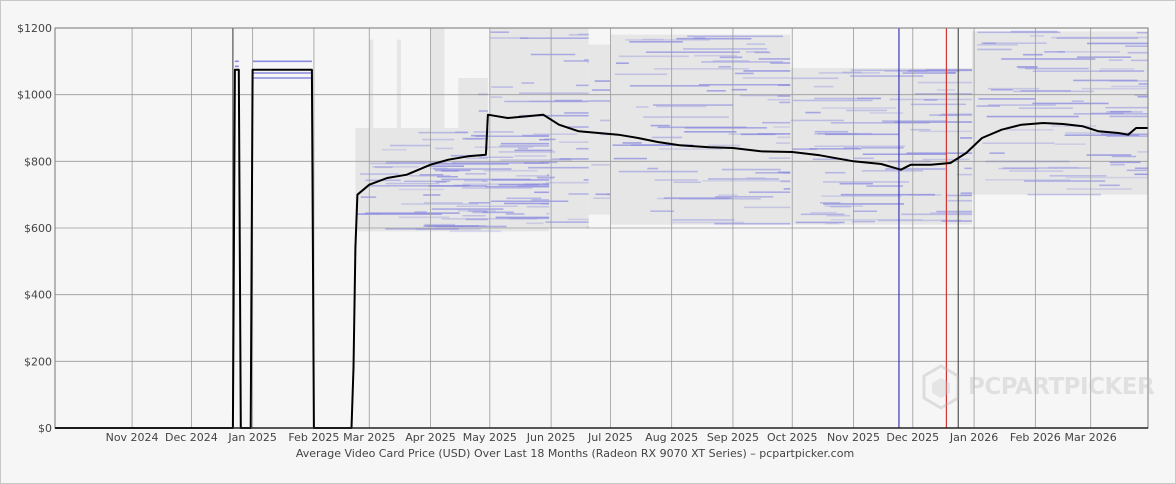 This screenshot has height=484, width=1176. What do you see at coordinates (369, 437) in the screenshot?
I see `x-tick-label: Mar 2025` at bounding box center [369, 437].